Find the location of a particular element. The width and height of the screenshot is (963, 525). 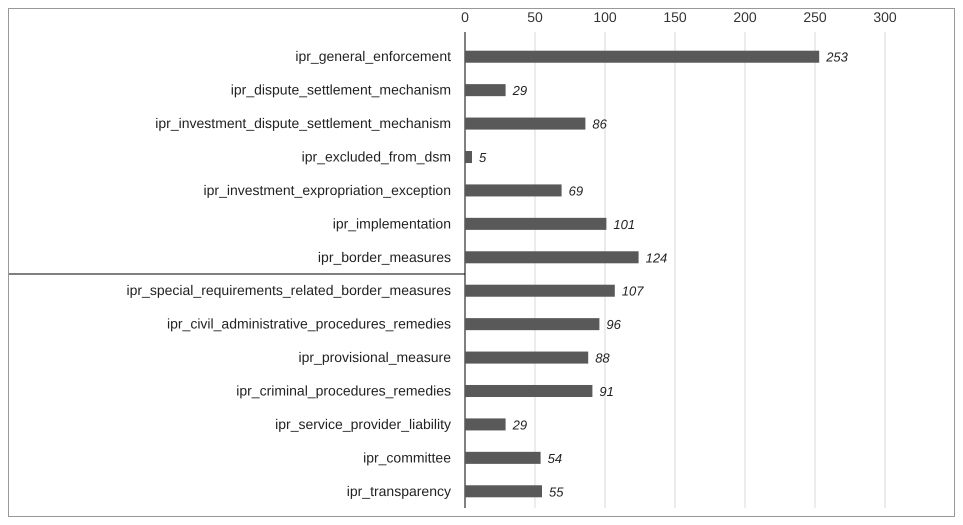

y-tick-label: ipr_special_requirements_related_border_measures is located at coordinates (288, 290).